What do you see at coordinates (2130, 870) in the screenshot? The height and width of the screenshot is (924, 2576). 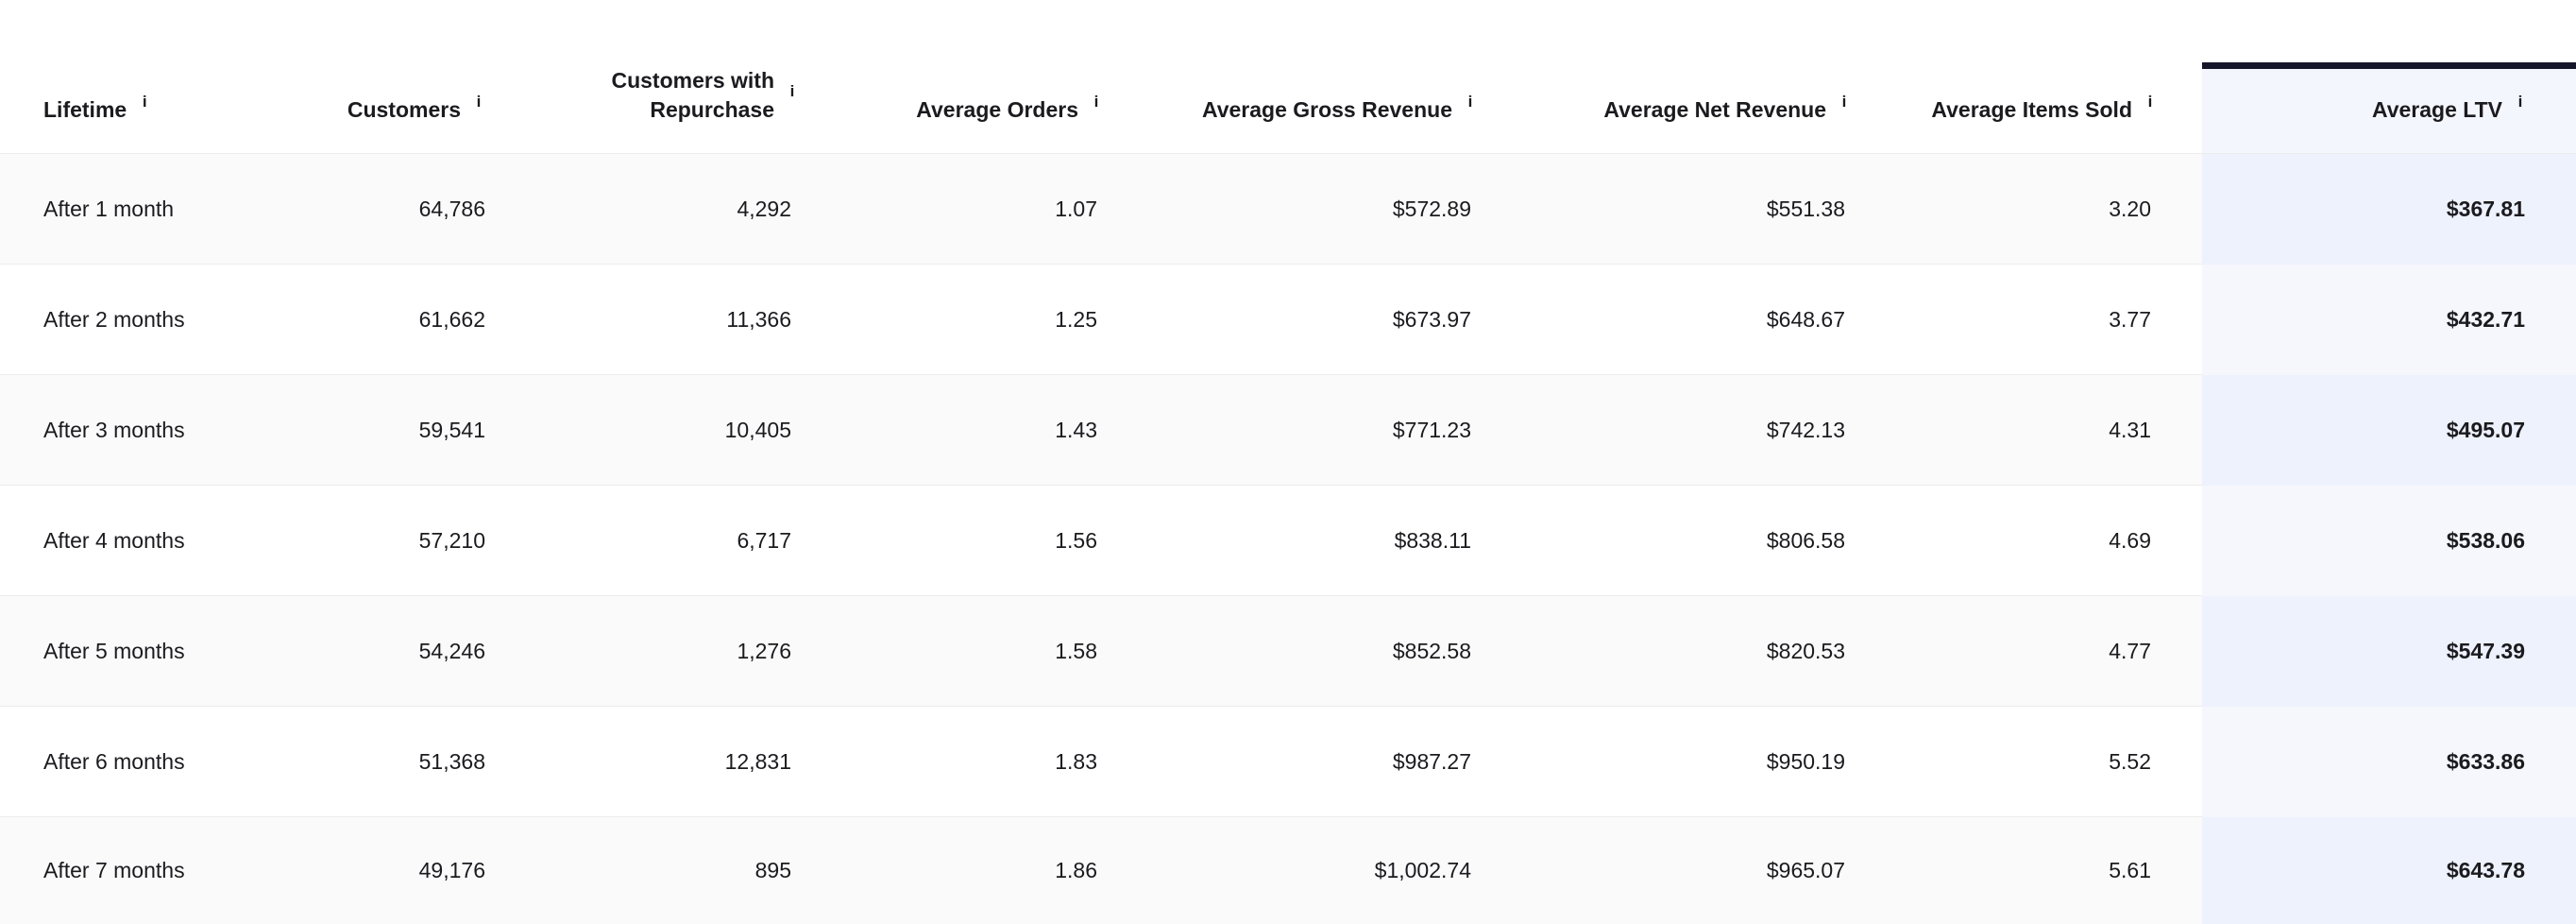 I see `average-items-sold-cell: 5.61` at bounding box center [2130, 870].